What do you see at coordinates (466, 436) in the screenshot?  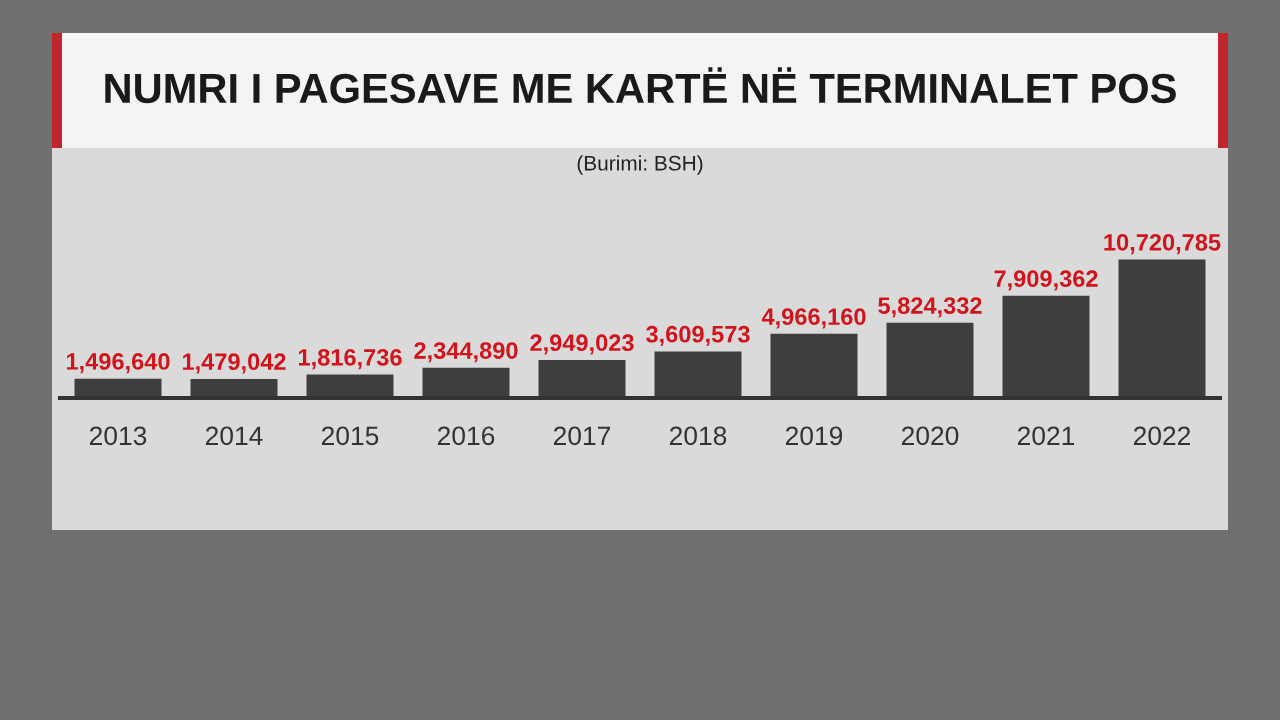 I see `x-tick-label: 2016` at bounding box center [466, 436].